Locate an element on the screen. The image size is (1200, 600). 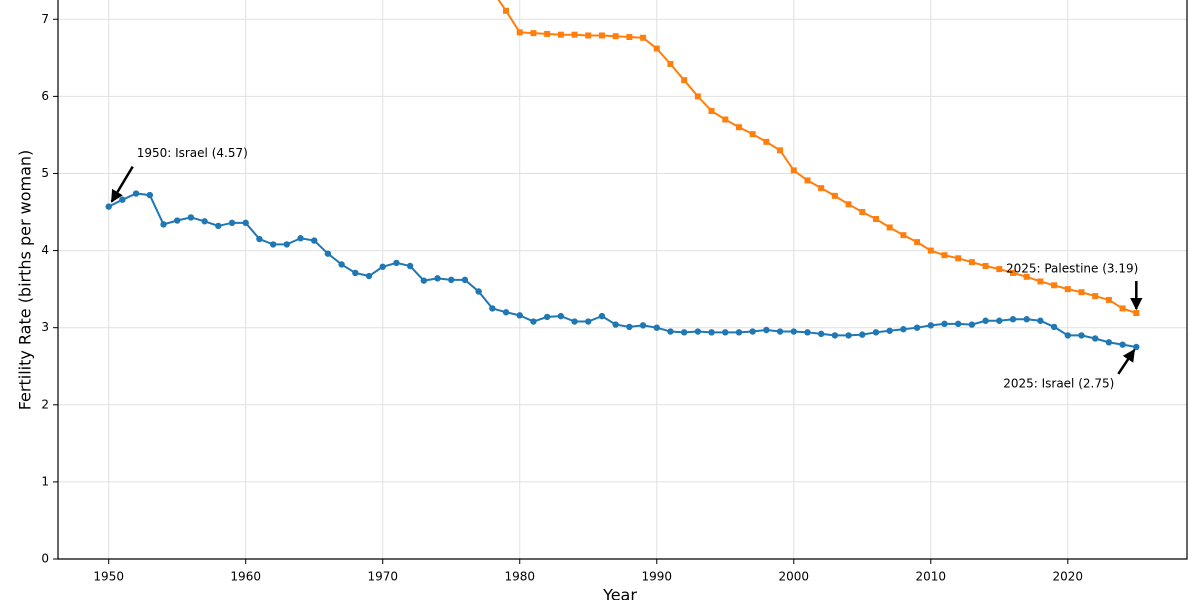
y-tick-label: 6 is located at coordinates (45, 96).